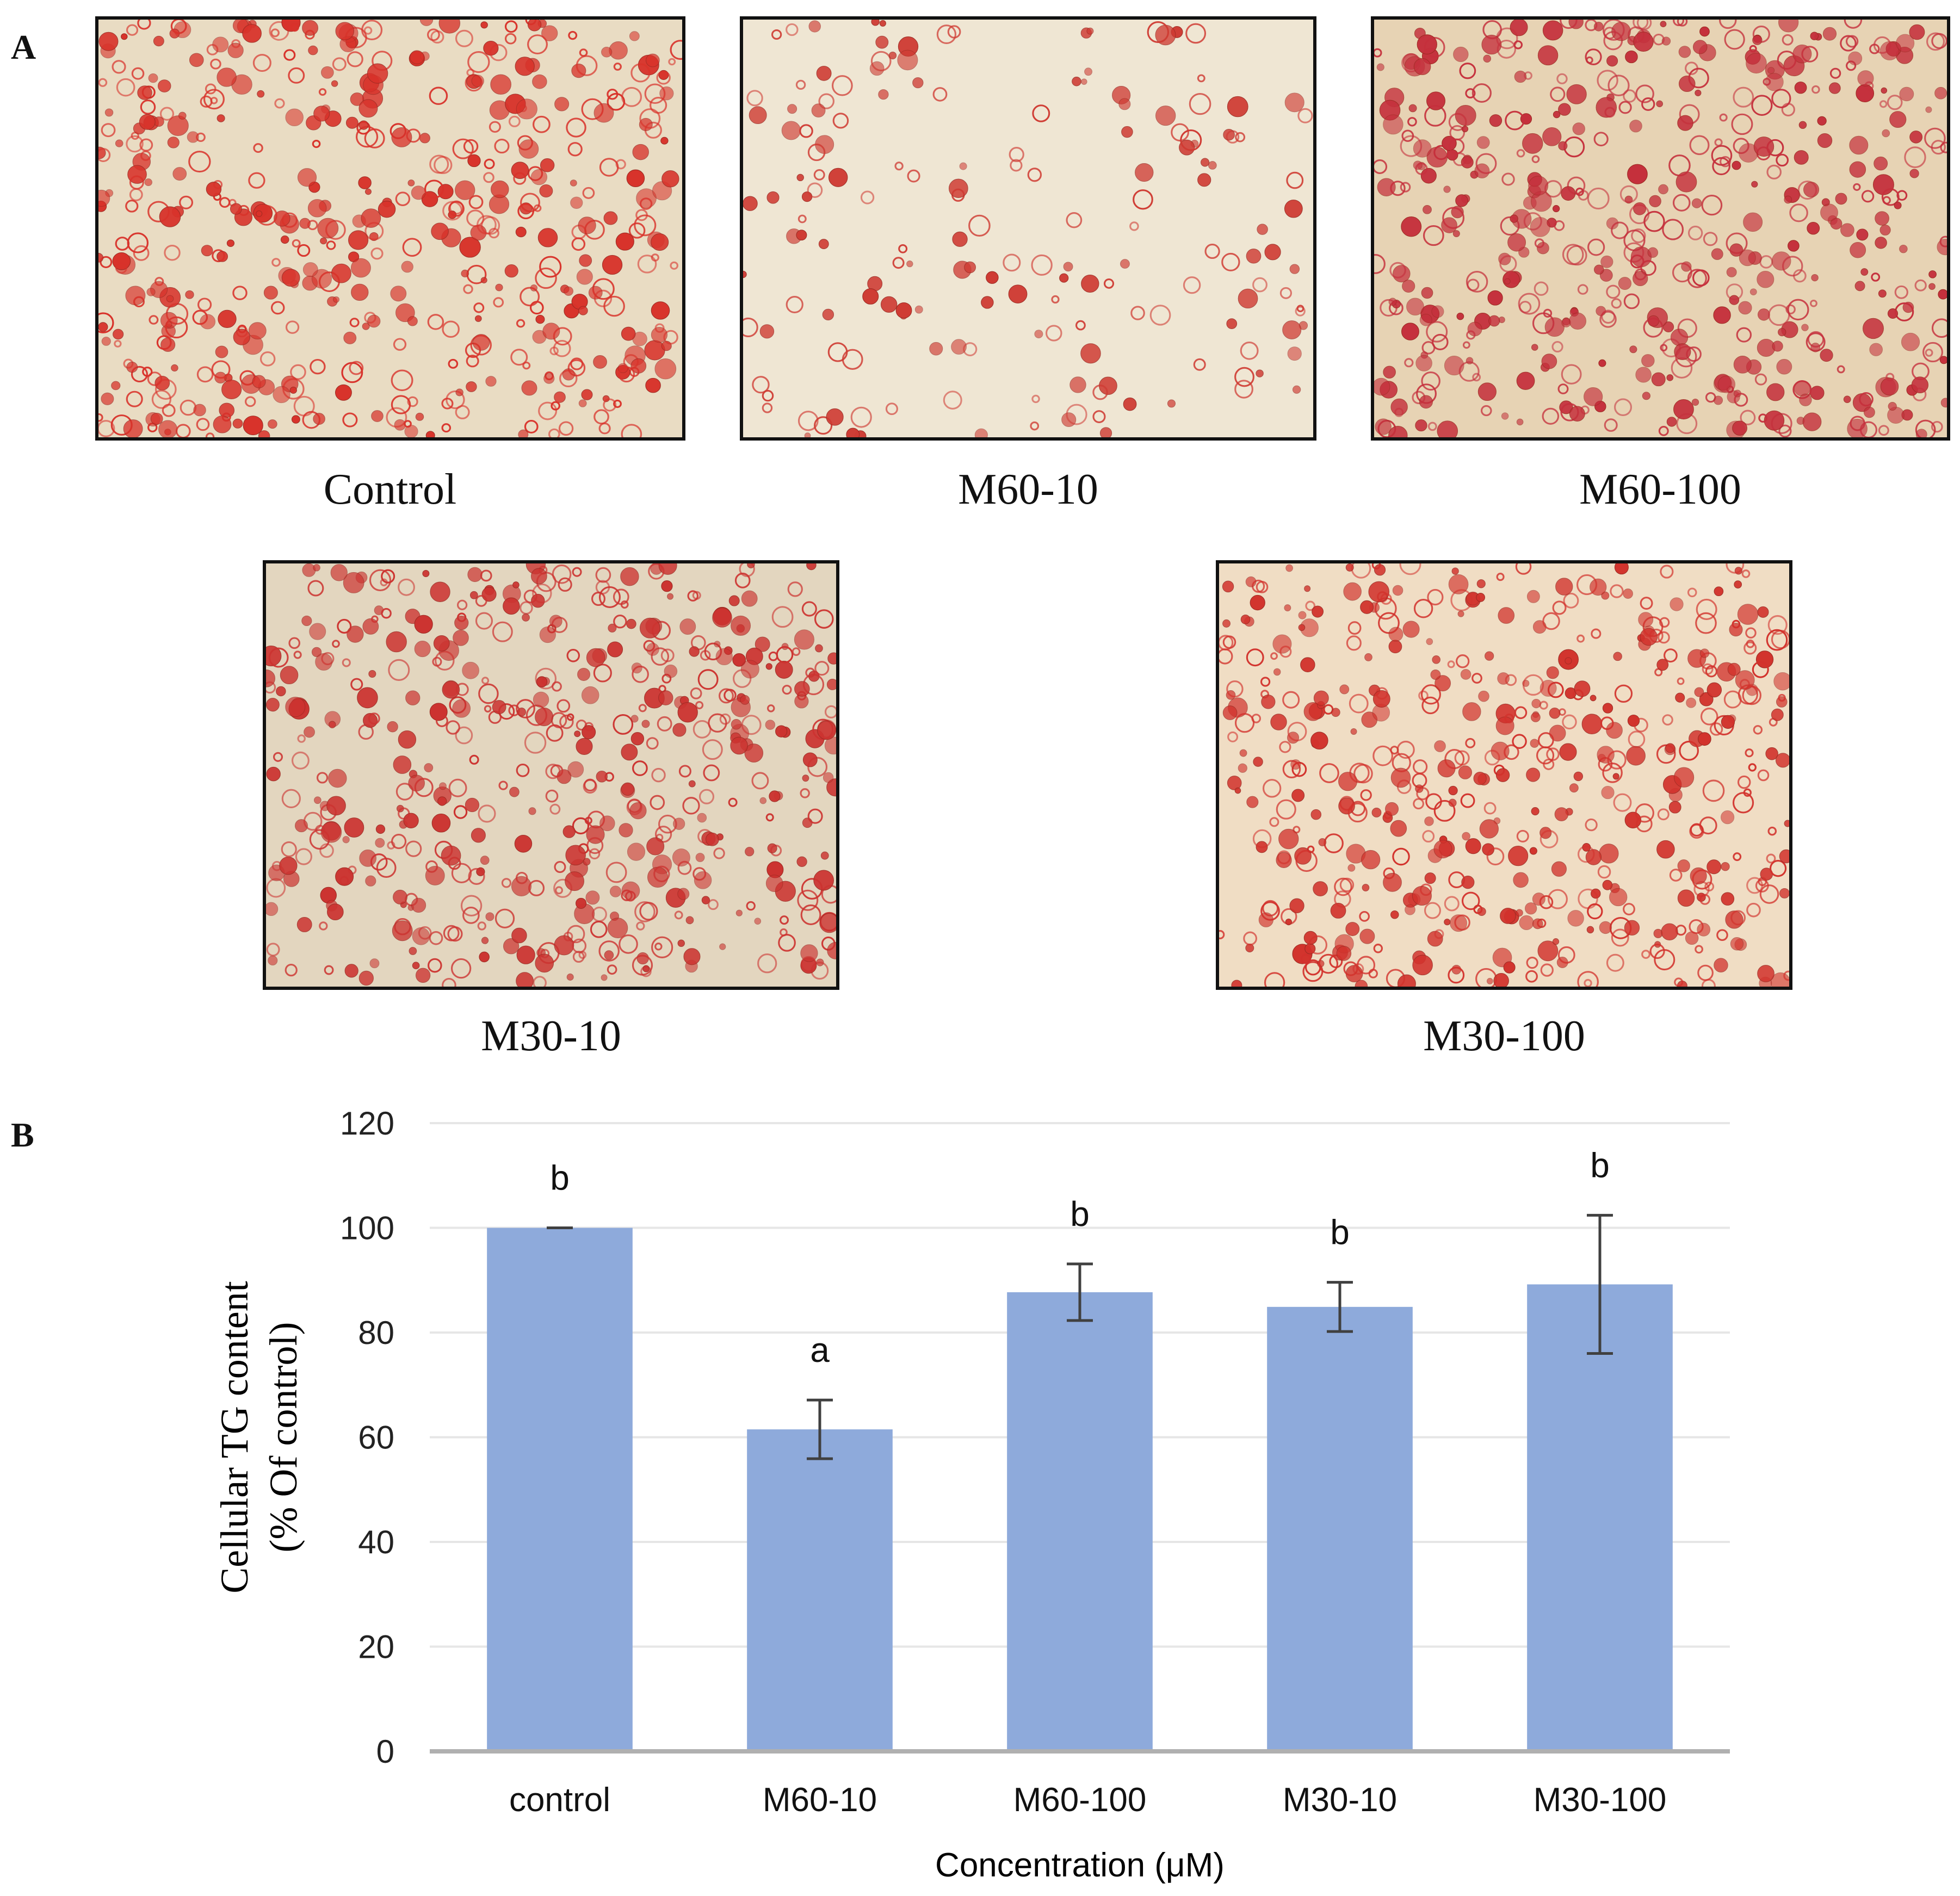  What do you see at coordinates (283, 1438) in the screenshot?
I see `y-axis-label-line2: (% Of control)` at bounding box center [283, 1438].